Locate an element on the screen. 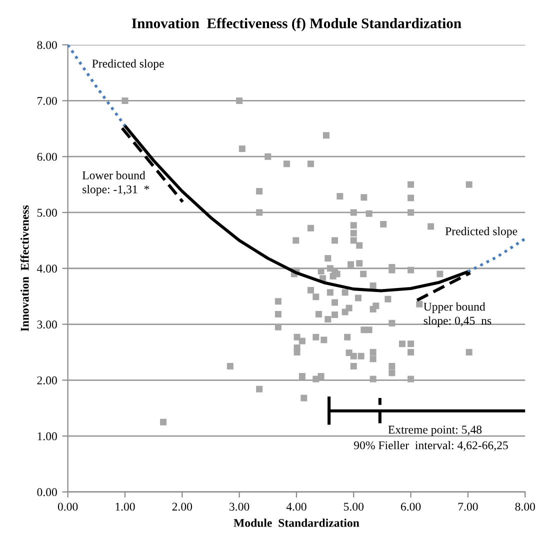 The height and width of the screenshot is (540, 547). x-tick-label: 5.00 is located at coordinates (354, 506).